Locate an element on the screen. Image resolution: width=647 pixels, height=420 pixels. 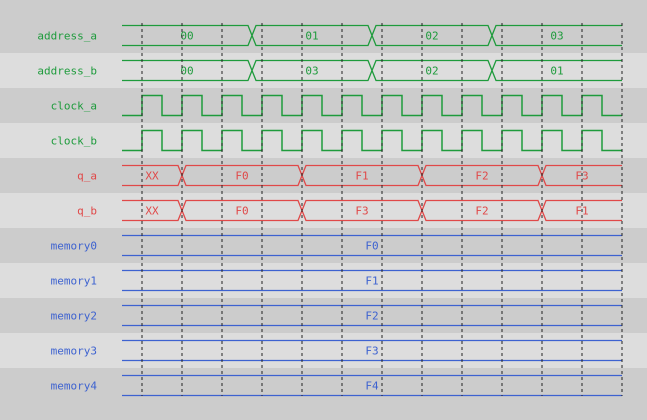
signal-label-memory0: memory0 is located at coordinates (74, 246).